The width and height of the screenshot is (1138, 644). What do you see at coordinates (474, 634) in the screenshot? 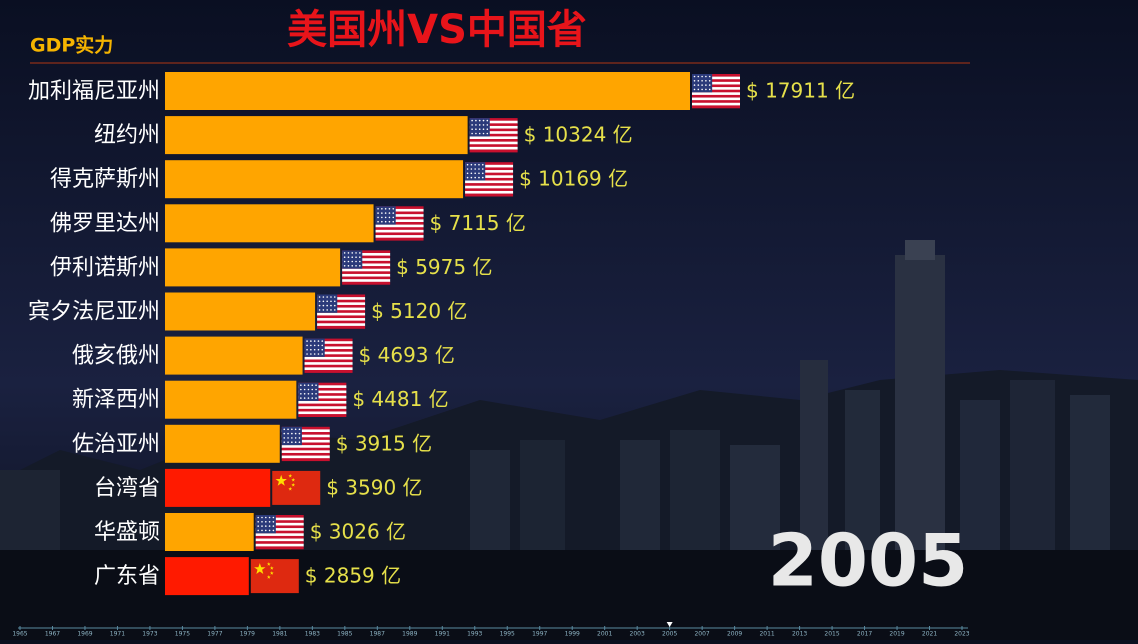
I see `timeline-label: 1993` at bounding box center [474, 634].